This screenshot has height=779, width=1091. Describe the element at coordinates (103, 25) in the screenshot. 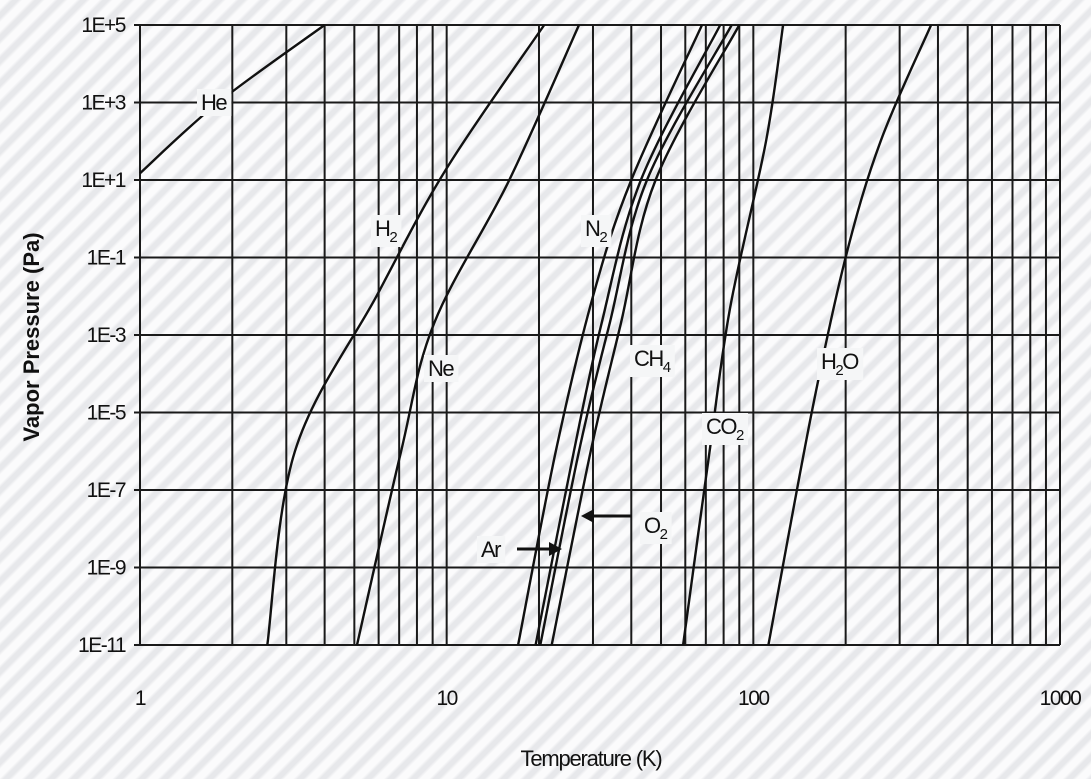

I see `y-tick-label: 1E+5` at that location.